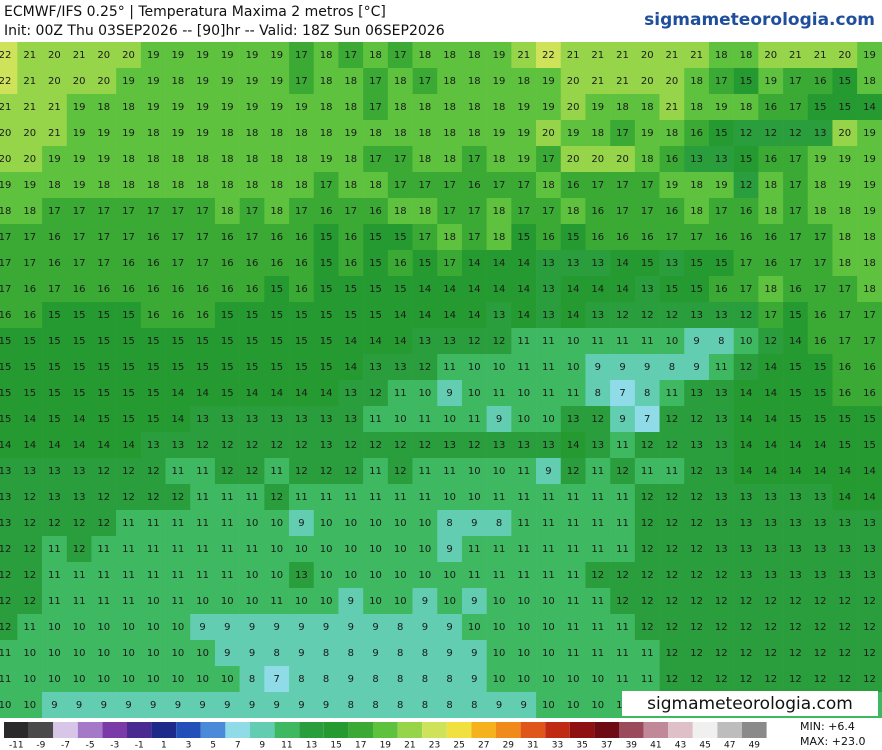  Describe the element at coordinates (79, 81) in the screenshot. I see `temp-value: 20` at that location.